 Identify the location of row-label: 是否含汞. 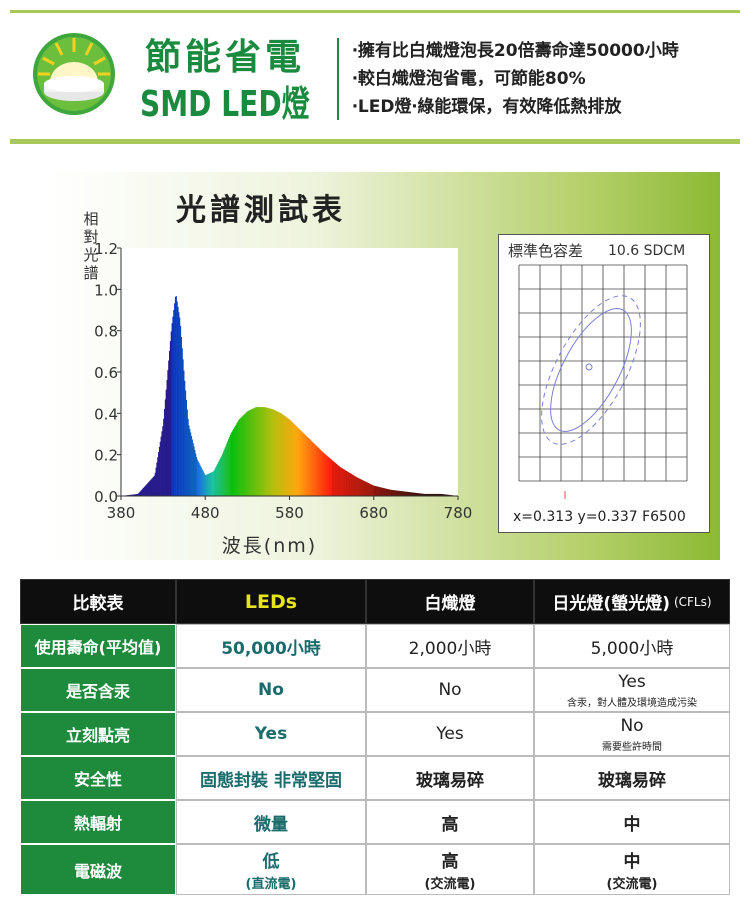
(98, 690).